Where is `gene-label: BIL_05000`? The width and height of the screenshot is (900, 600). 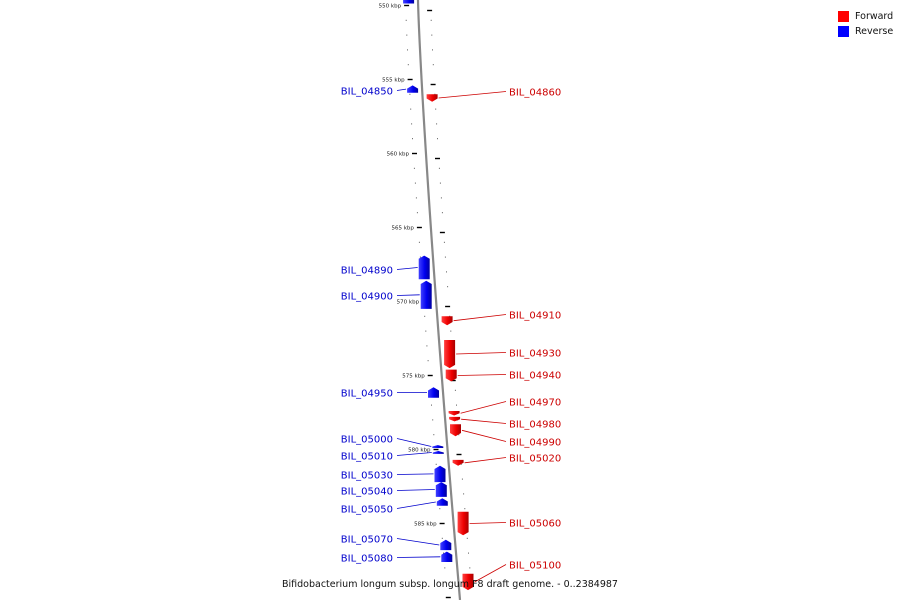
gene-label: BIL_05000 is located at coordinates (367, 440).